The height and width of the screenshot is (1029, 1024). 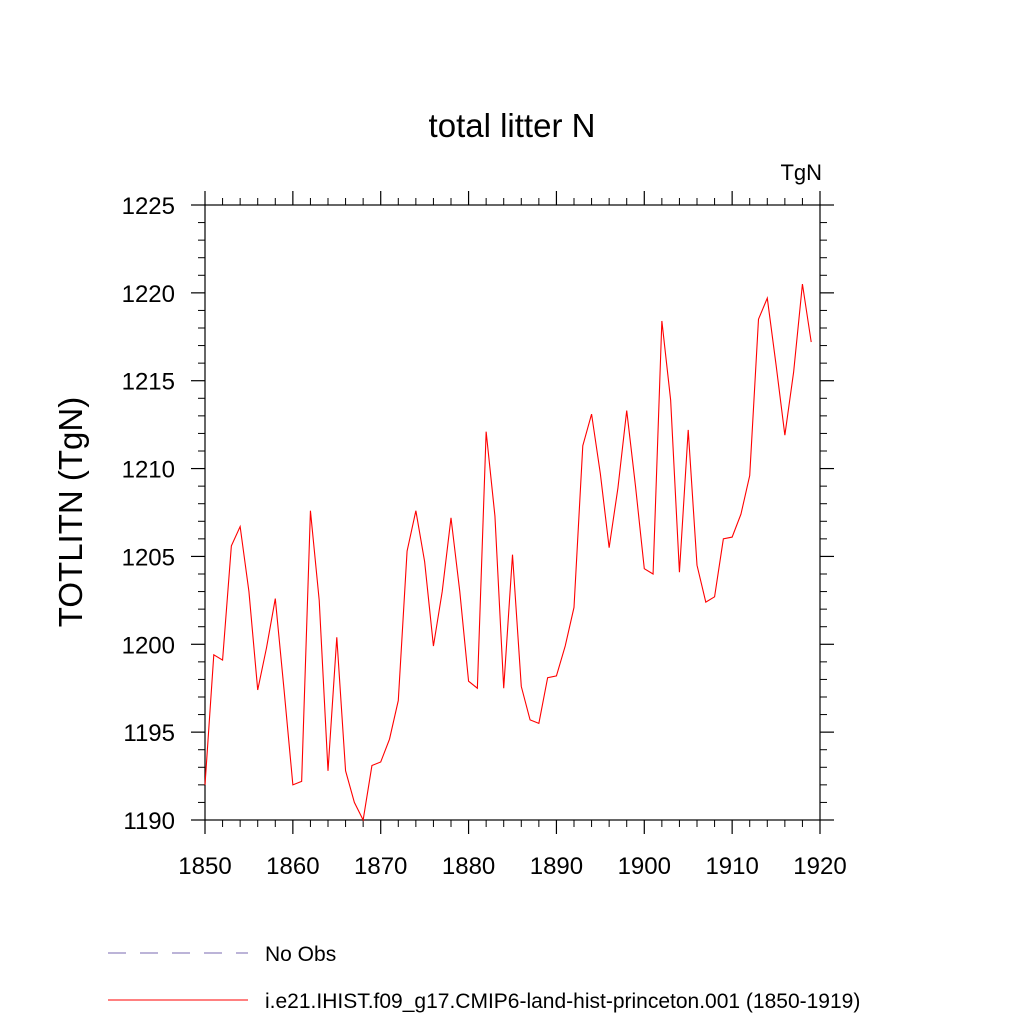 What do you see at coordinates (300, 954) in the screenshot?
I see `legend-label: No Obs` at bounding box center [300, 954].